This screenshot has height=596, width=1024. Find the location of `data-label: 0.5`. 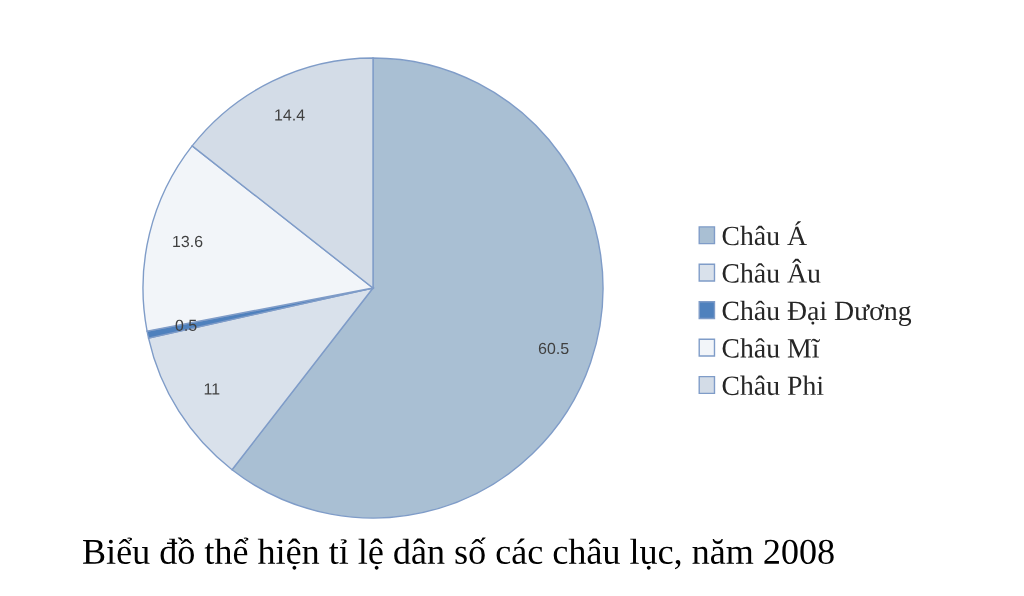

data-label: 0.5 is located at coordinates (186, 325).